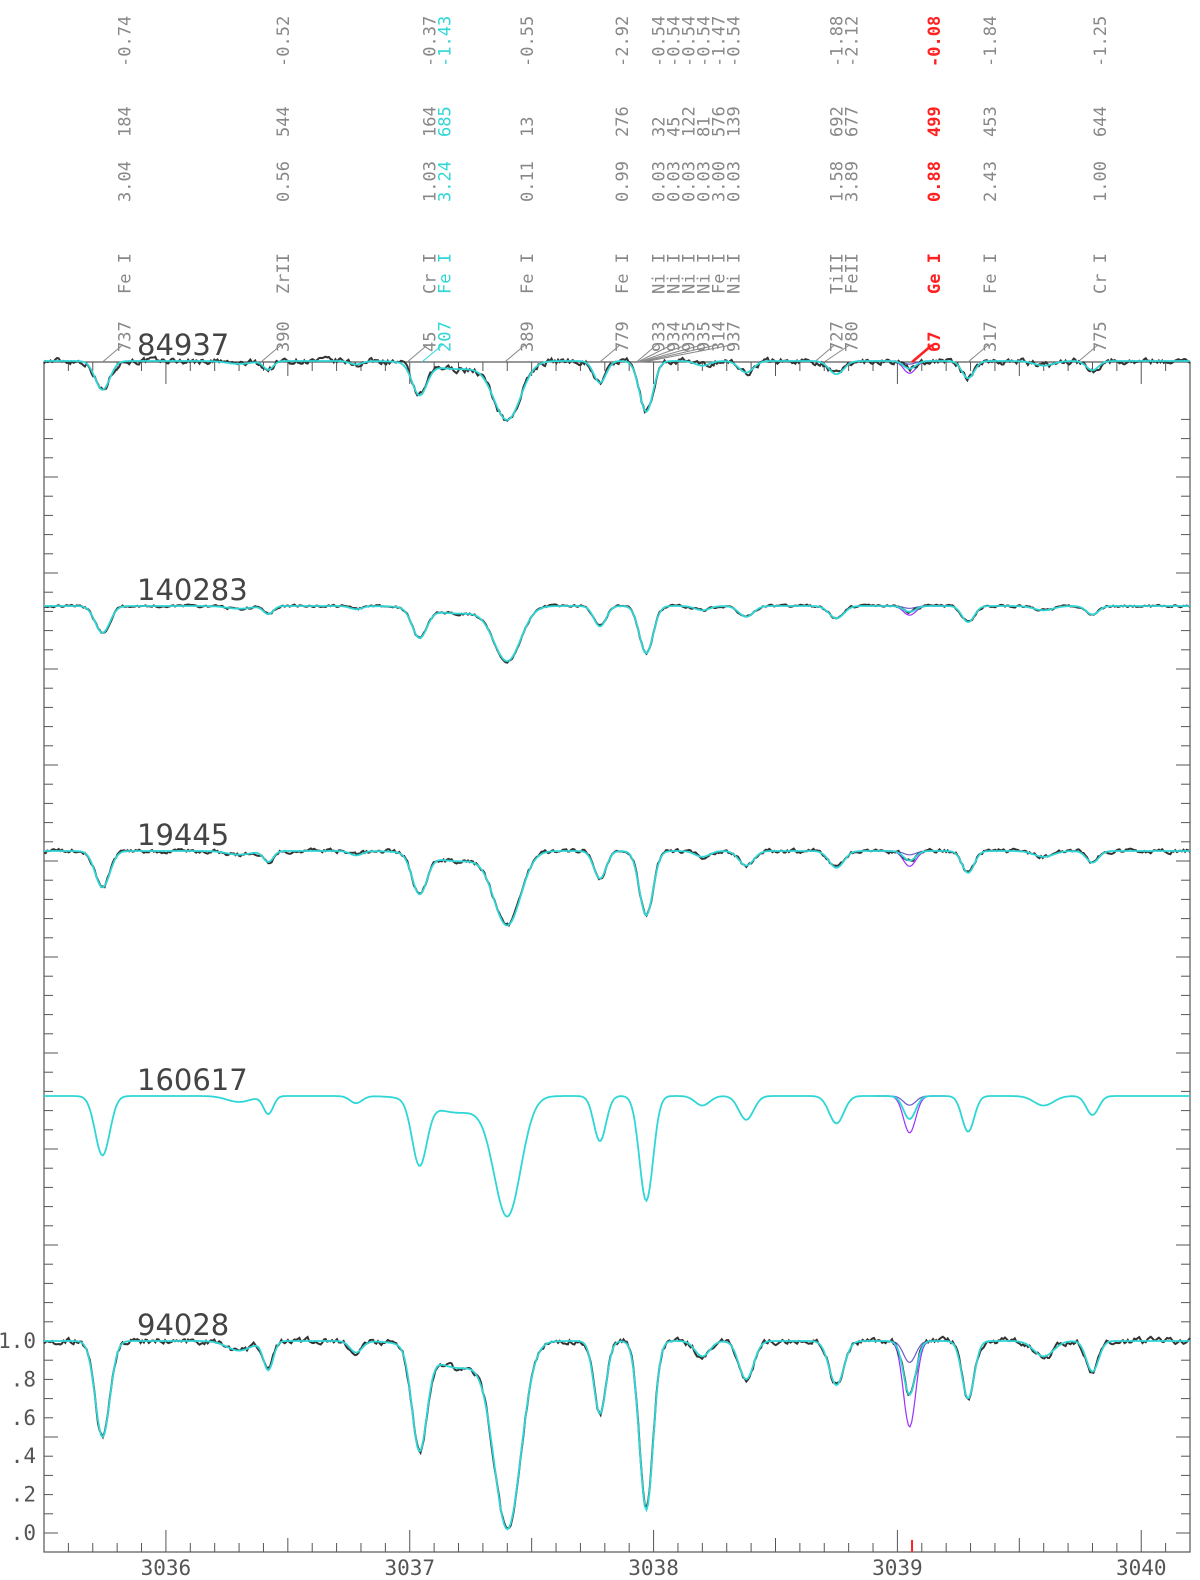 The image size is (1200, 1580). What do you see at coordinates (853, 273) in the screenshot?
I see `line-id-species: FeII` at bounding box center [853, 273].